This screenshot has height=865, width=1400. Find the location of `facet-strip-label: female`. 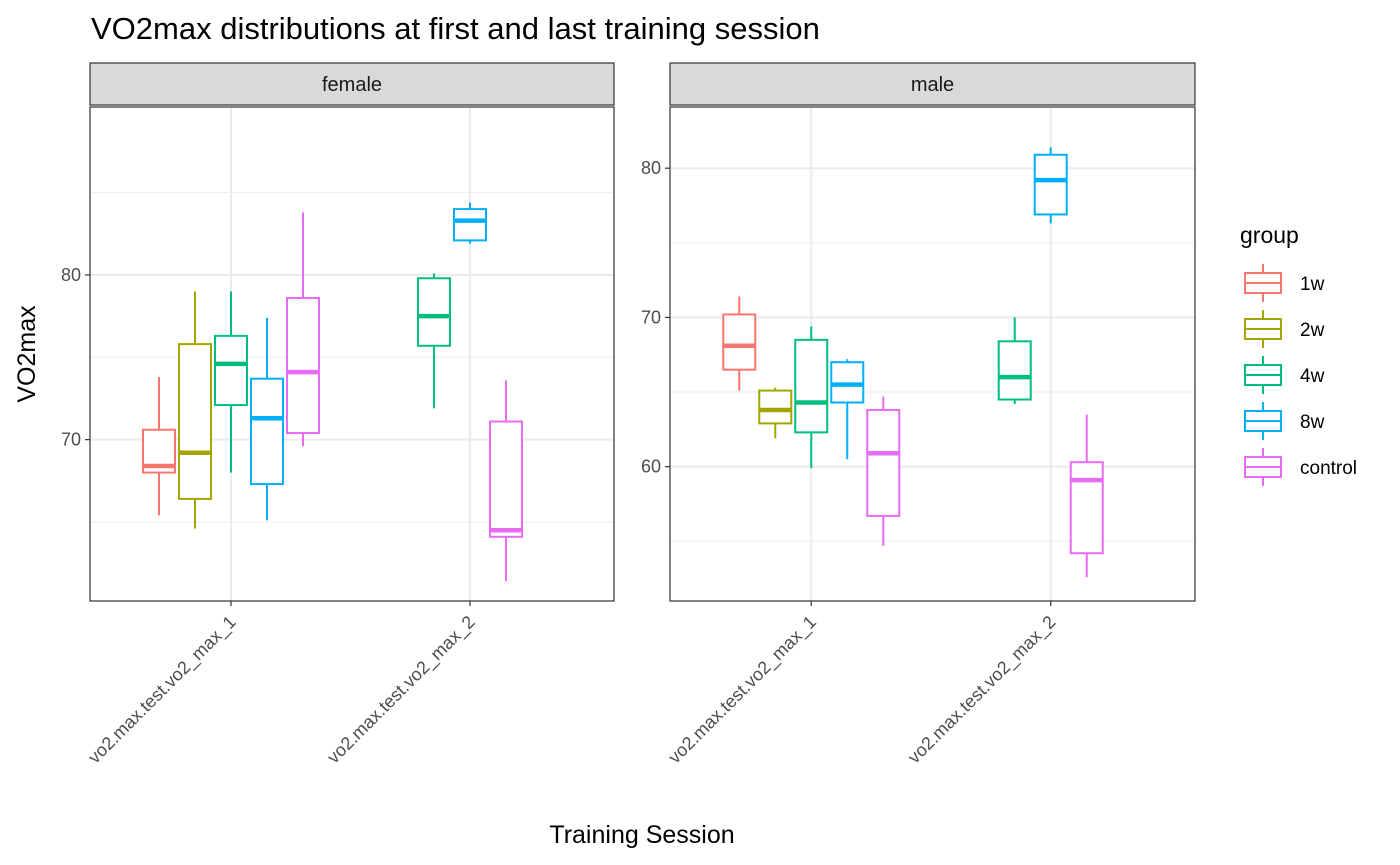

facet-strip-label: female is located at coordinates (352, 85).